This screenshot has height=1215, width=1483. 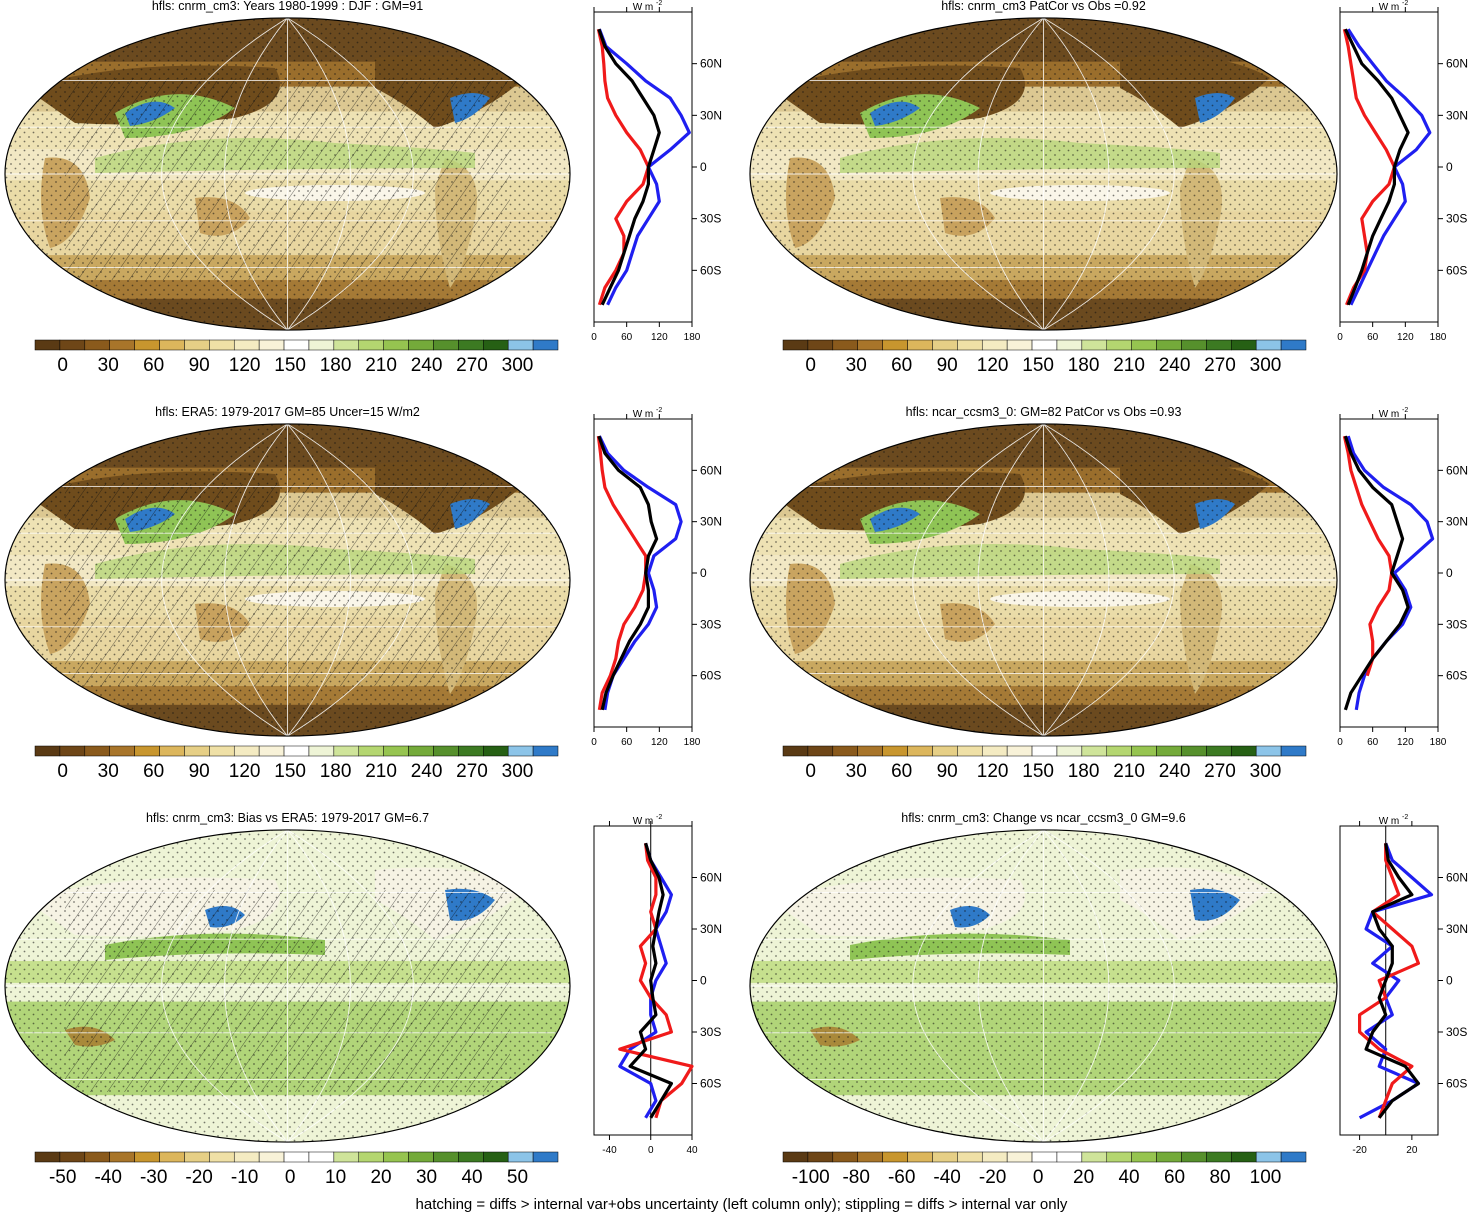 I want to click on colorbar-label: 150, so click(x=1038, y=365).